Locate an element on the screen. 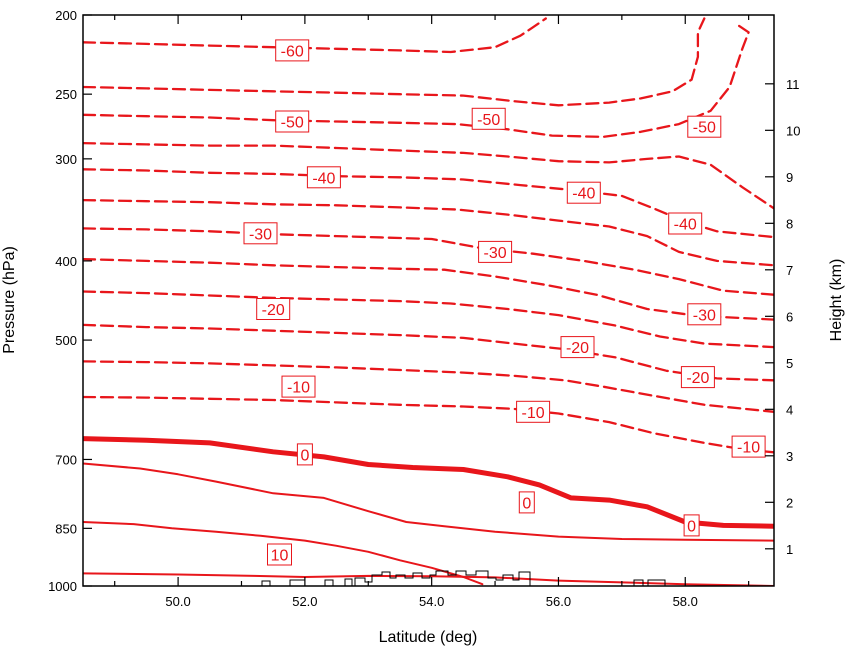 The image size is (850, 650). height-tick-label: 2 is located at coordinates (789, 502).